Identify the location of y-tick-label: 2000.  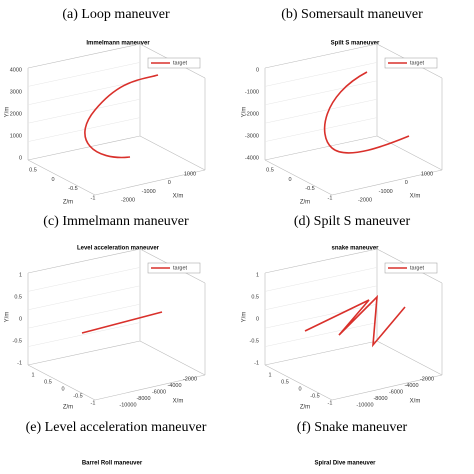
(16, 114).